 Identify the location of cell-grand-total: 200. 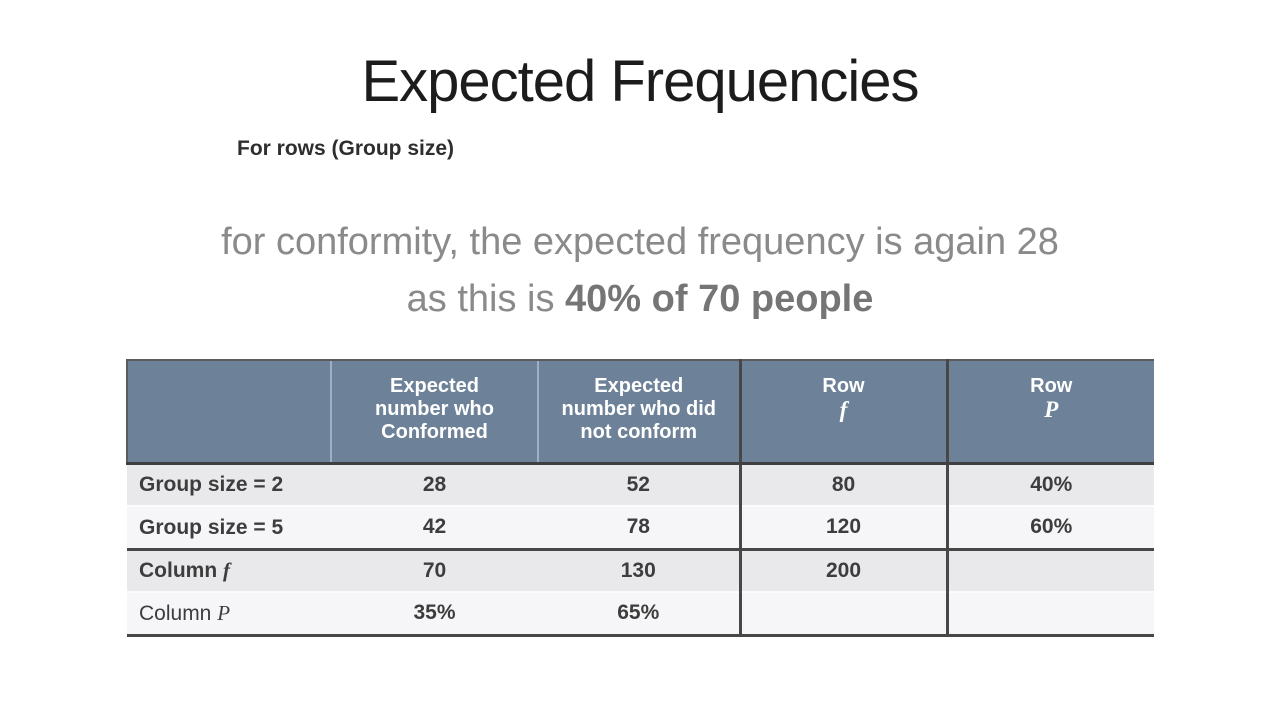
(842, 571).